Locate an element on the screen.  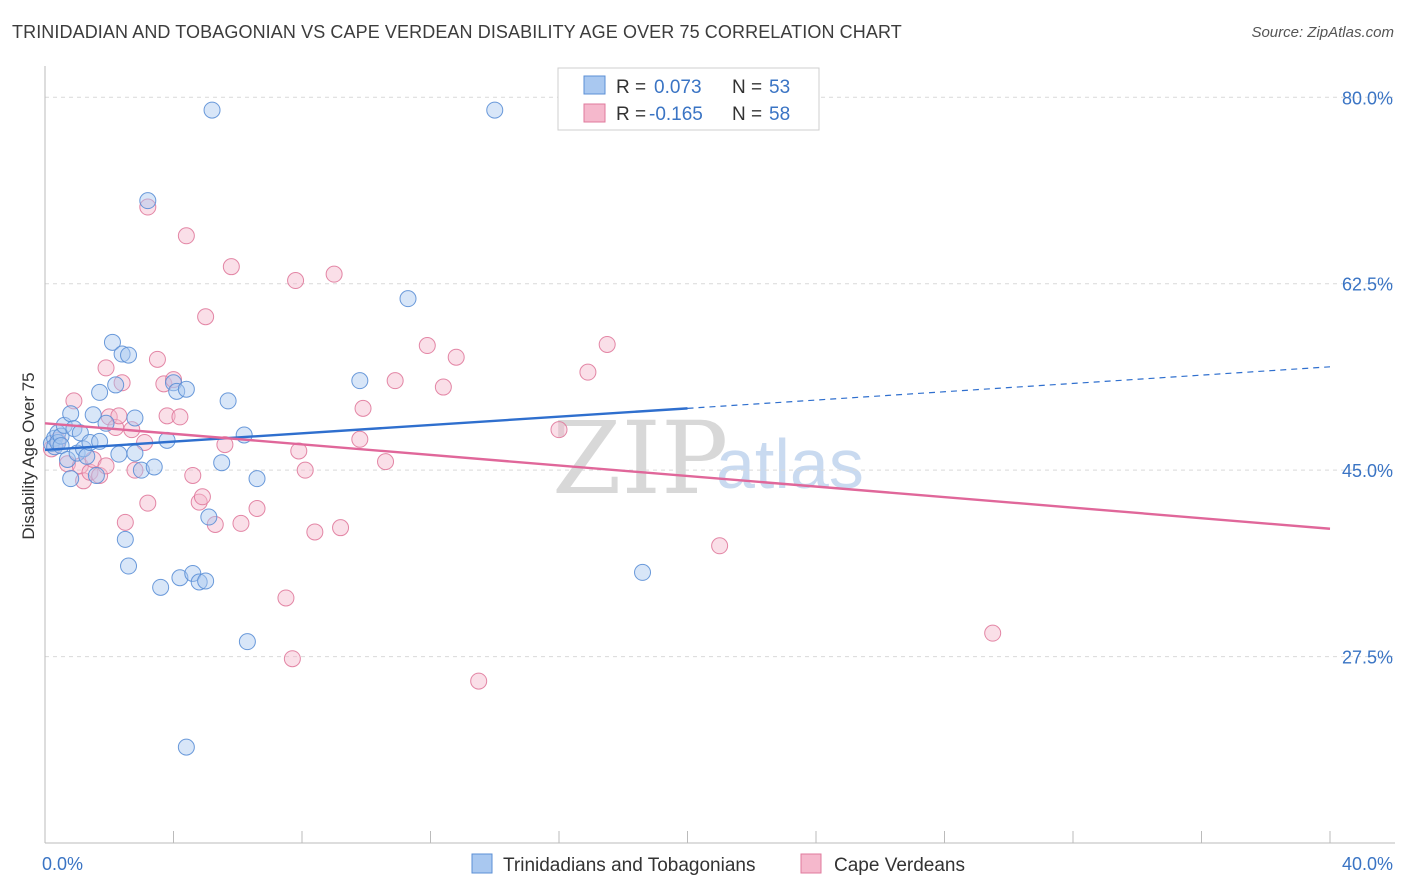
stats-pink-n-value: 58 is located at coordinates (779, 114).